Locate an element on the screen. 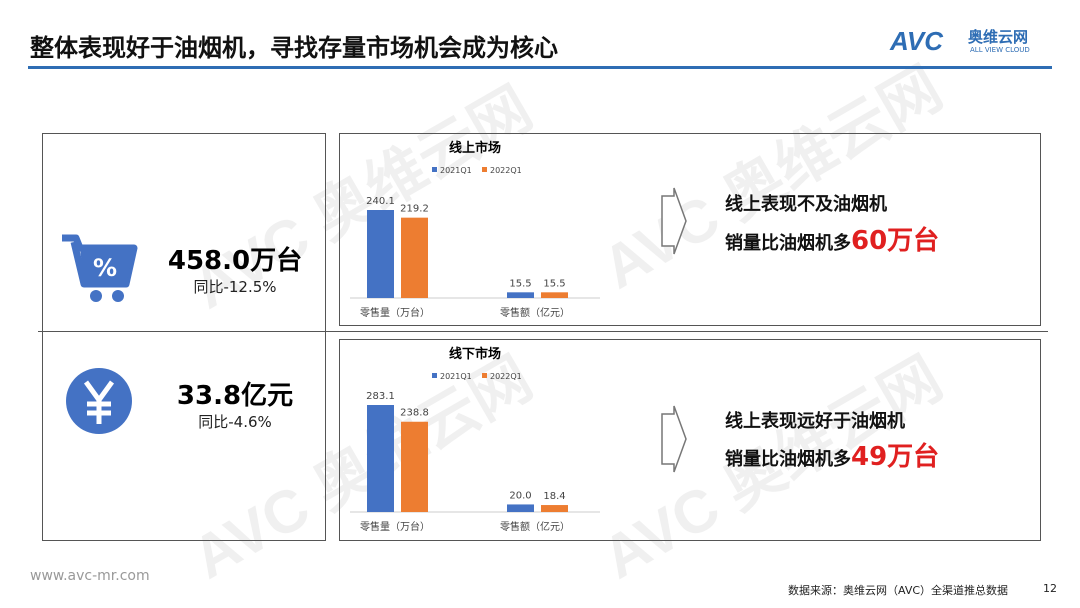 This screenshot has height=608, width=1080. data-label: 238.8 is located at coordinates (414, 413).